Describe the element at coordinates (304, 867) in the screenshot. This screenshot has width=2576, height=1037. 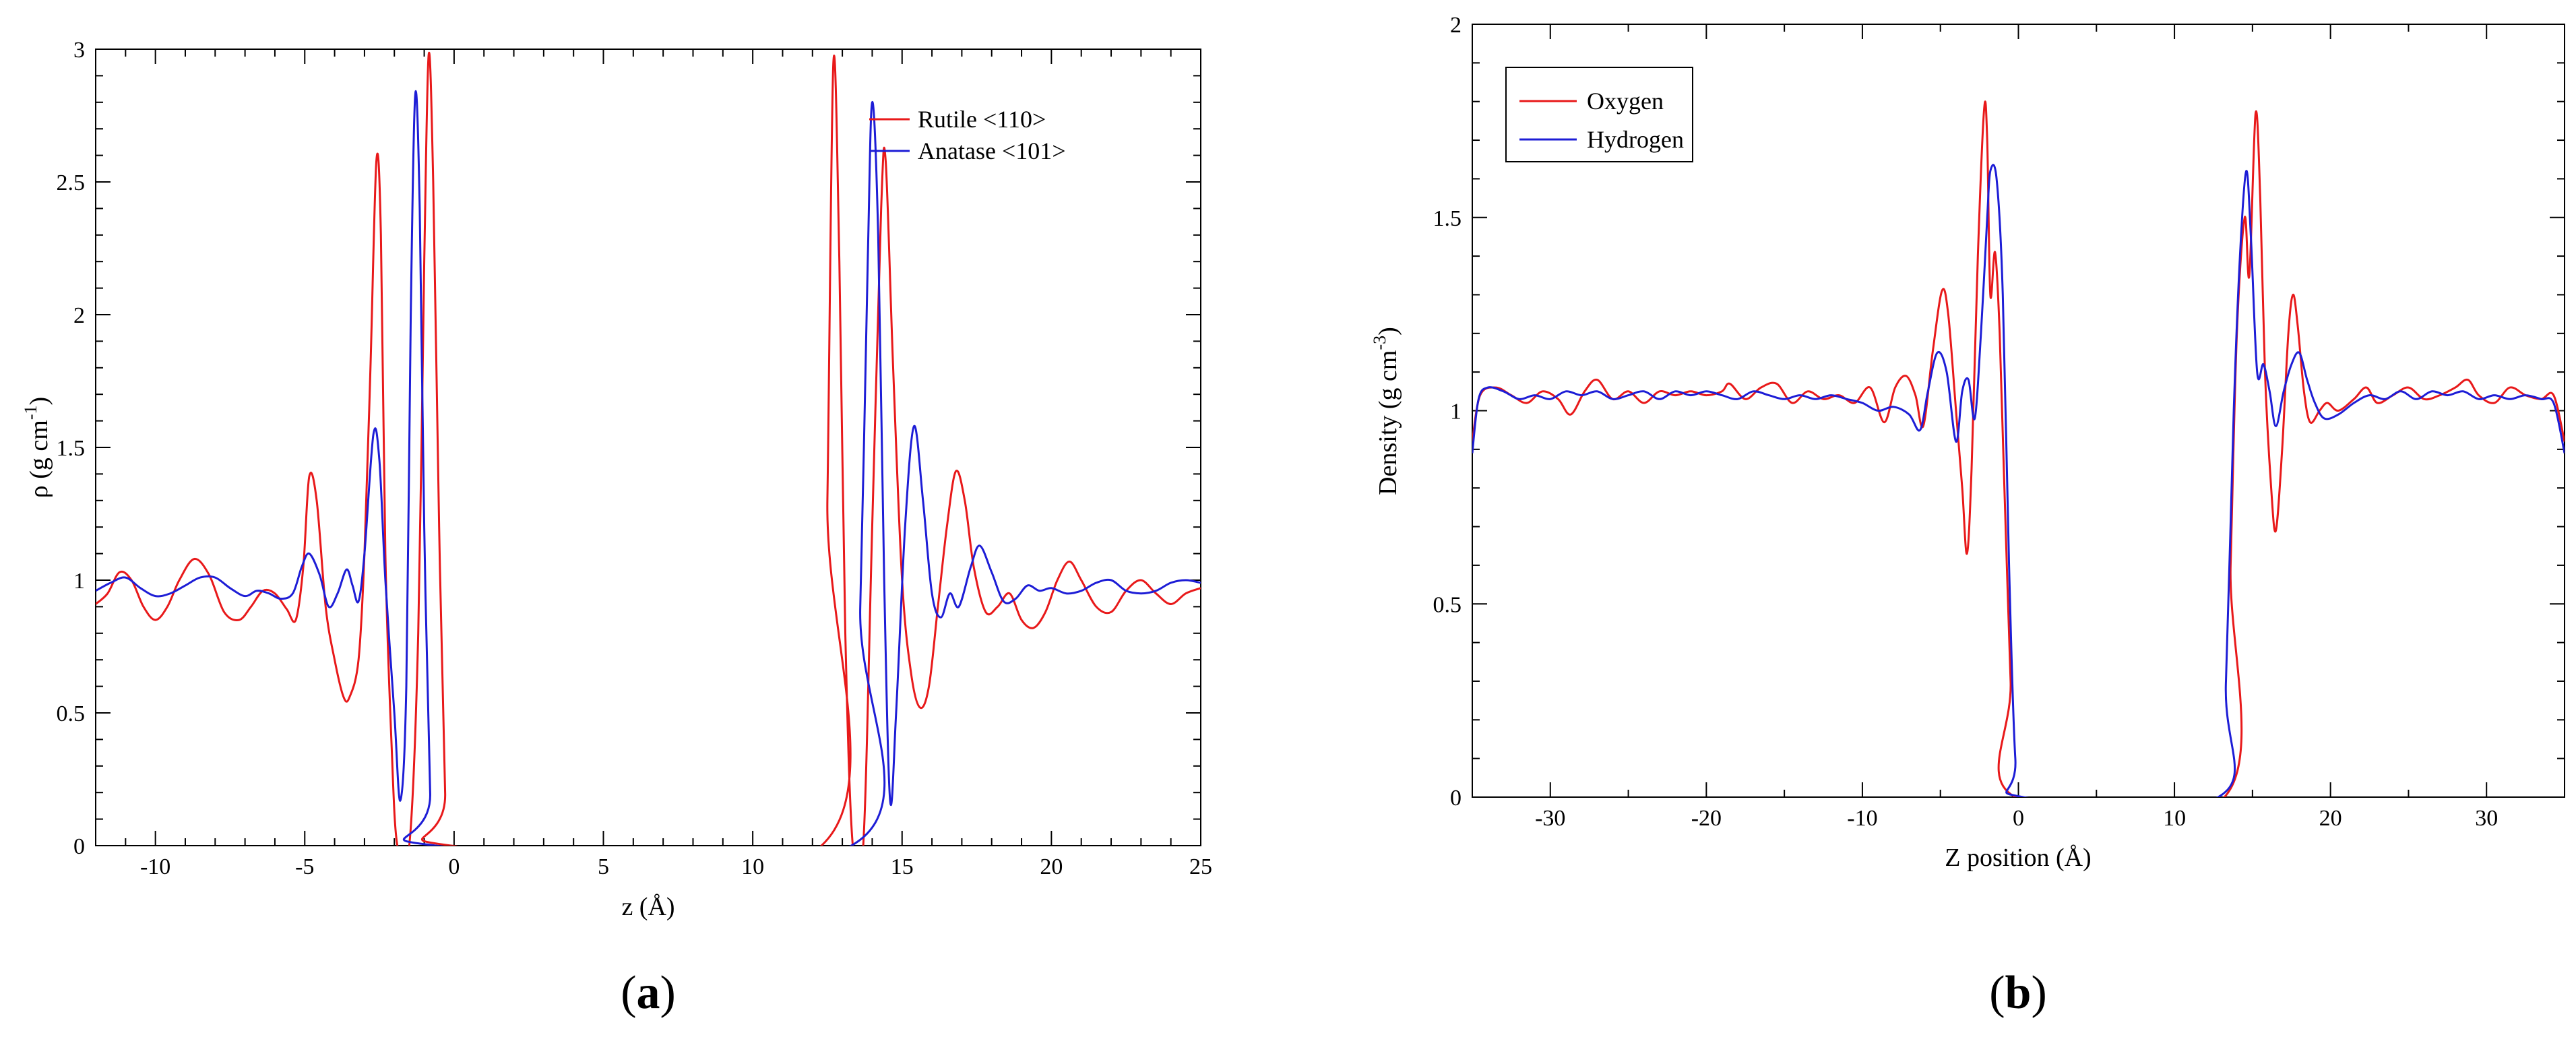
I see `x-tick-label: -5` at that location.